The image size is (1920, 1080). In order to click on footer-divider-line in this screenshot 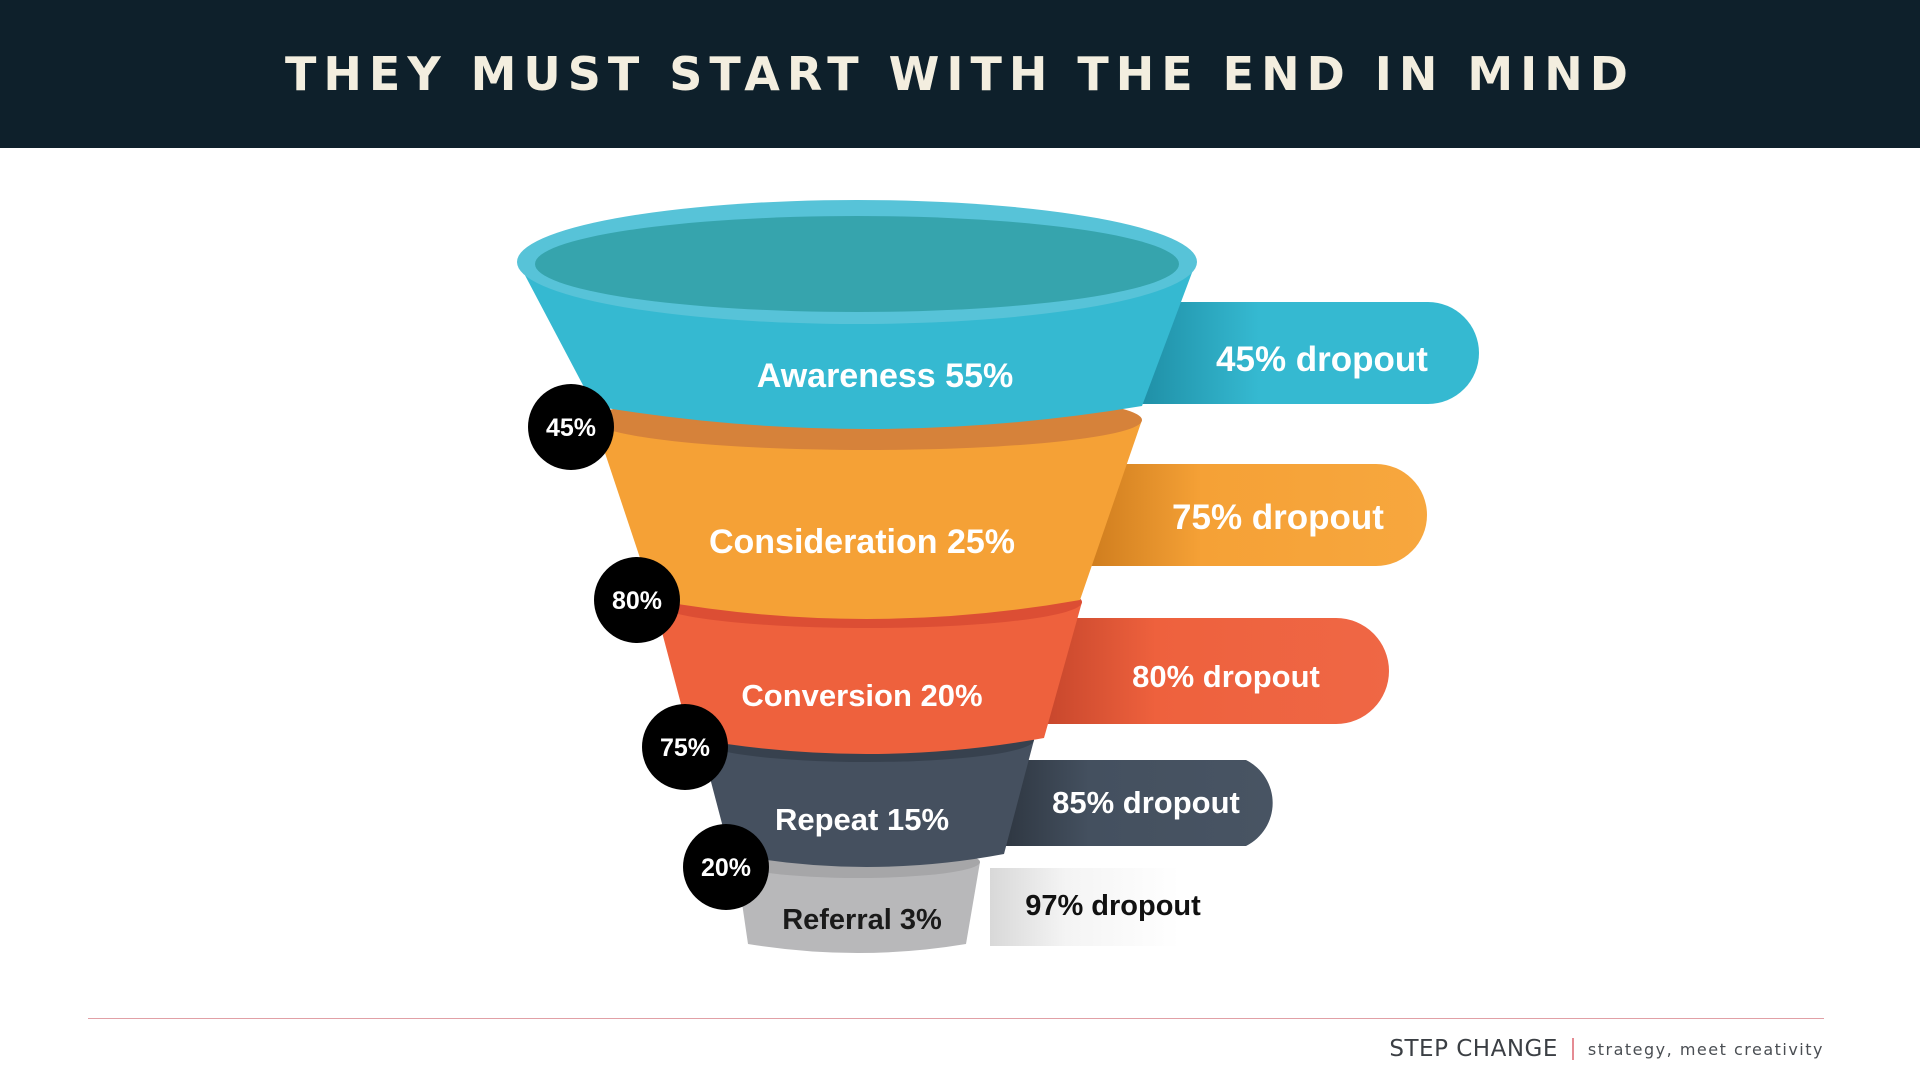, I will do `click(956, 1018)`.